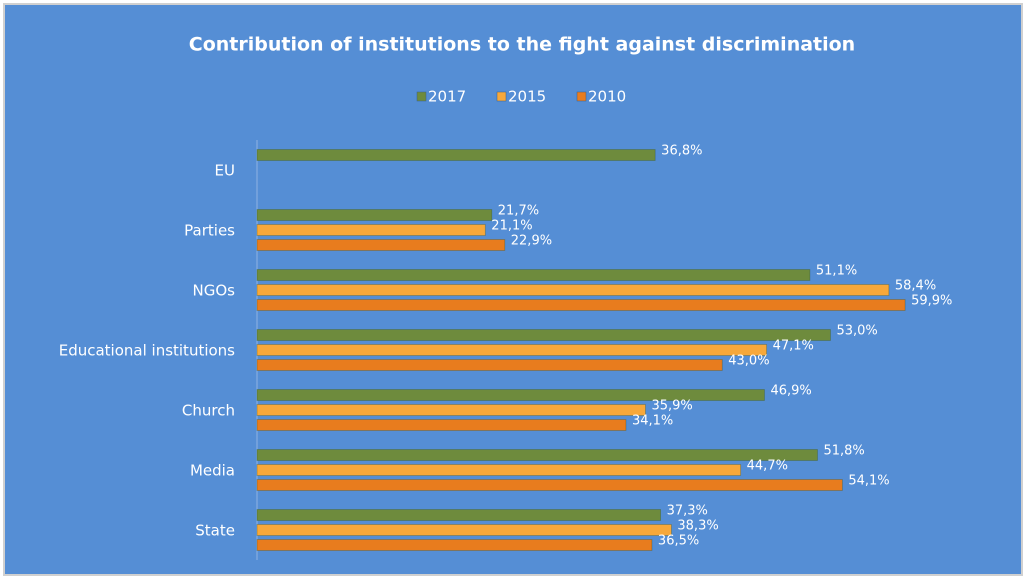  I want to click on data-label: 59,9%, so click(931, 301).